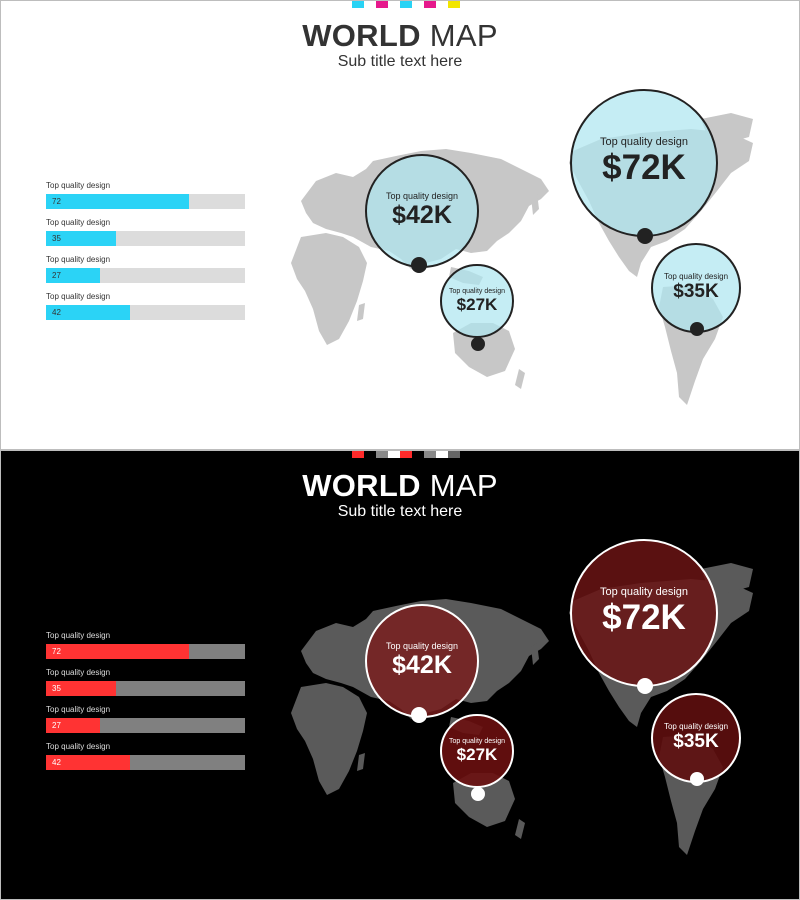 The height and width of the screenshot is (900, 800). What do you see at coordinates (361, 762) in the screenshot?
I see `madagascar-shape` at bounding box center [361, 762].